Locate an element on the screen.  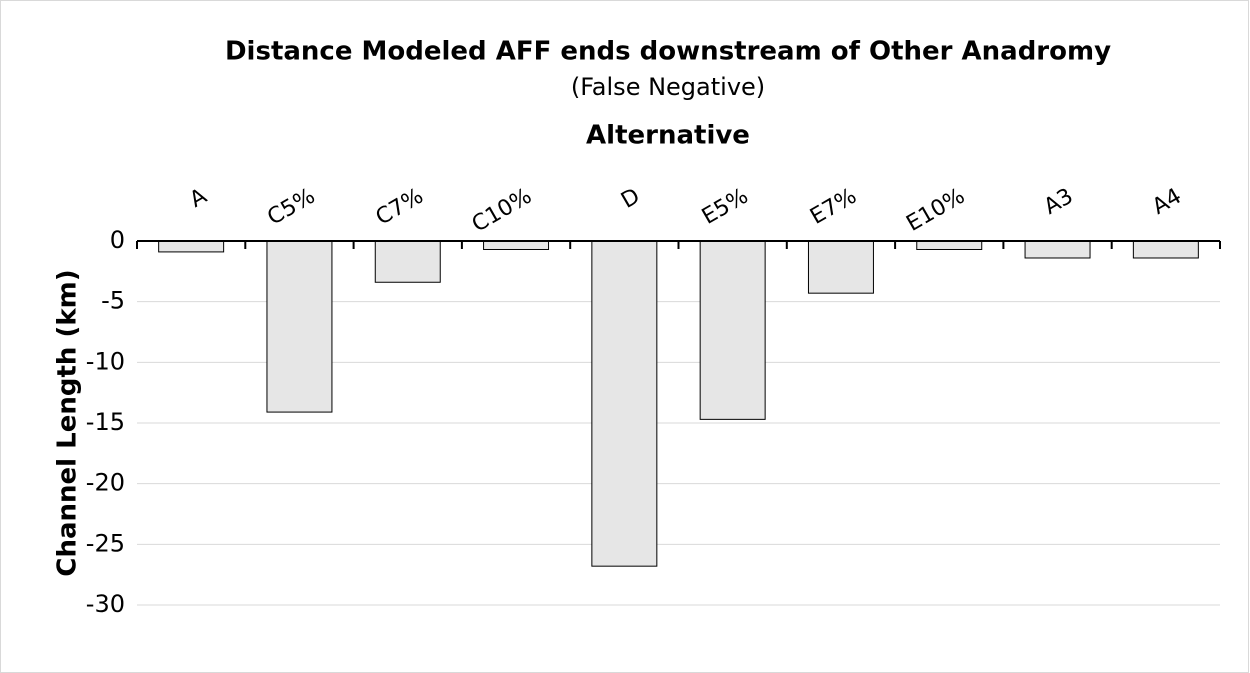
y-axis-title: Channel Length (km) is located at coordinates (68, 422).